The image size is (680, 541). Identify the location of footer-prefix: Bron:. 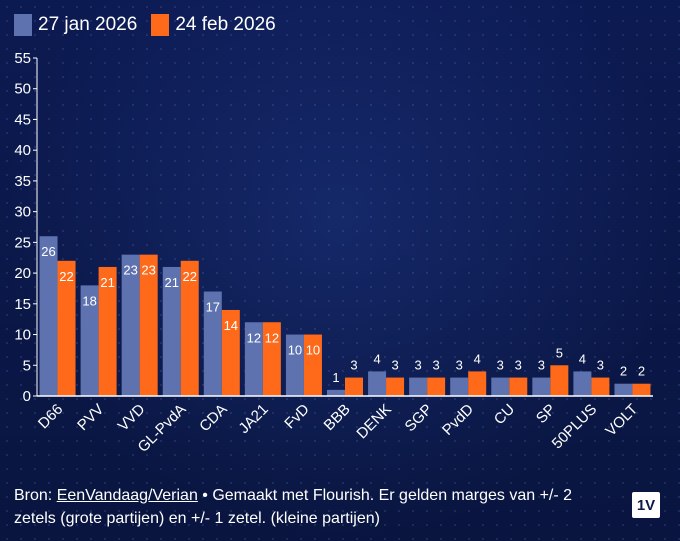
(35, 495).